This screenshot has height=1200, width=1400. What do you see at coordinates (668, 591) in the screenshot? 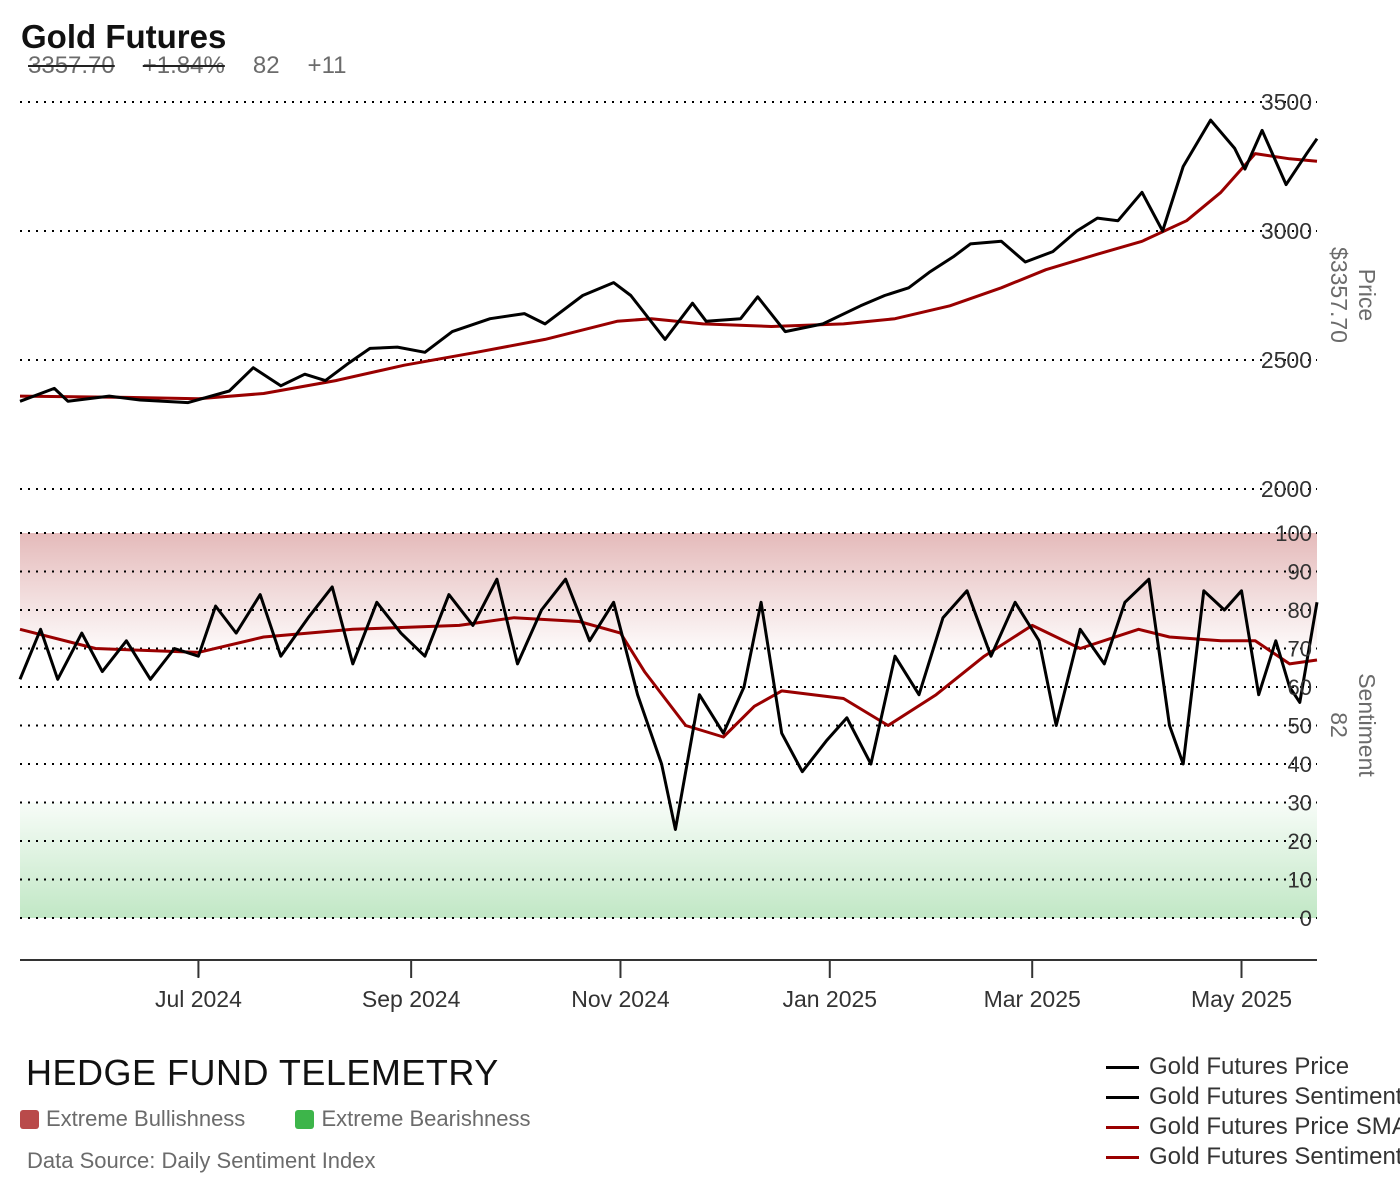
I see `bull-zone` at bounding box center [668, 591].